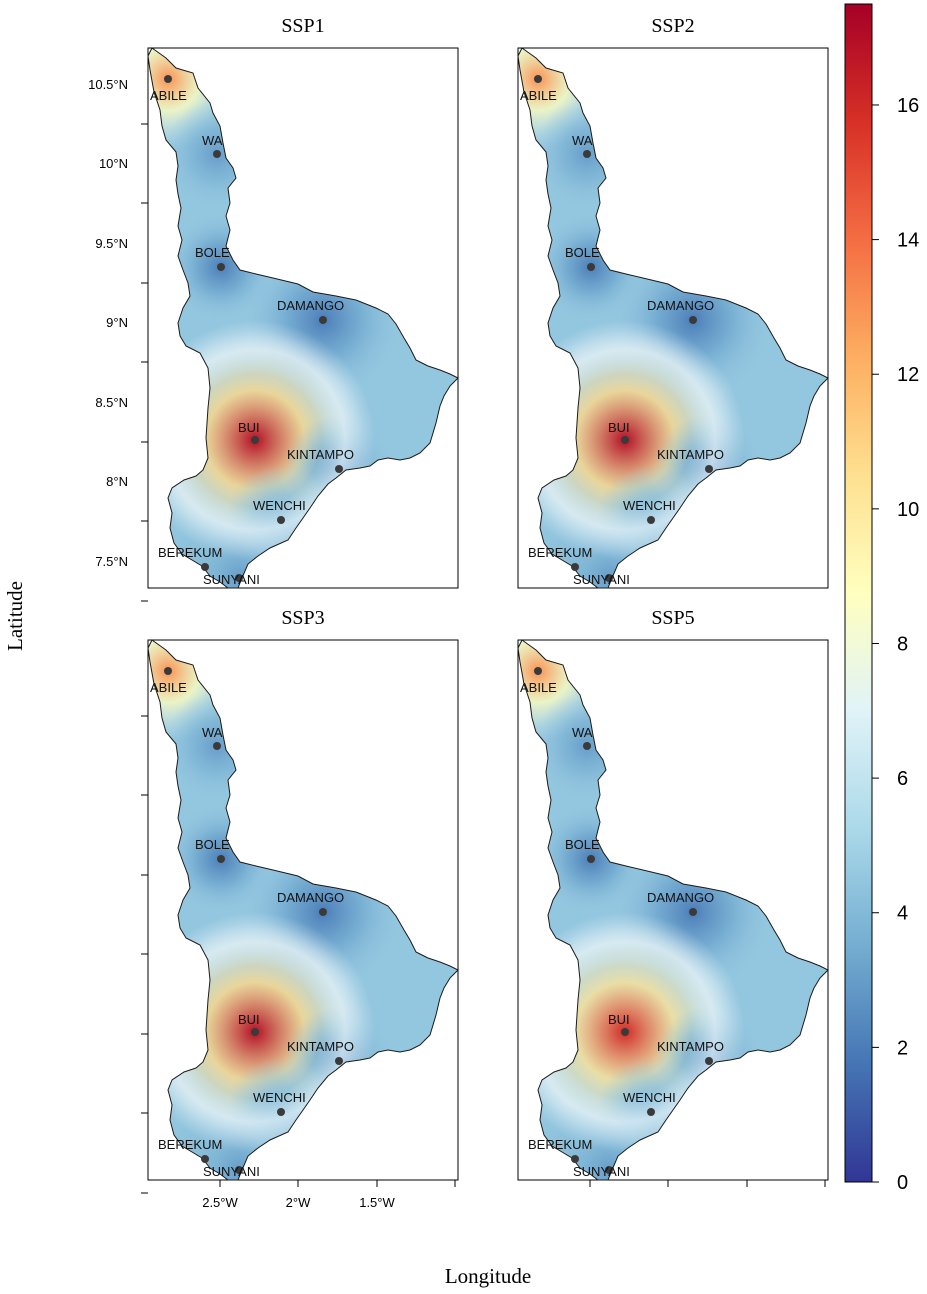 The image size is (927, 1294). What do you see at coordinates (902, 1183) in the screenshot?
I see `colorbar-tick-label: 0` at bounding box center [902, 1183].